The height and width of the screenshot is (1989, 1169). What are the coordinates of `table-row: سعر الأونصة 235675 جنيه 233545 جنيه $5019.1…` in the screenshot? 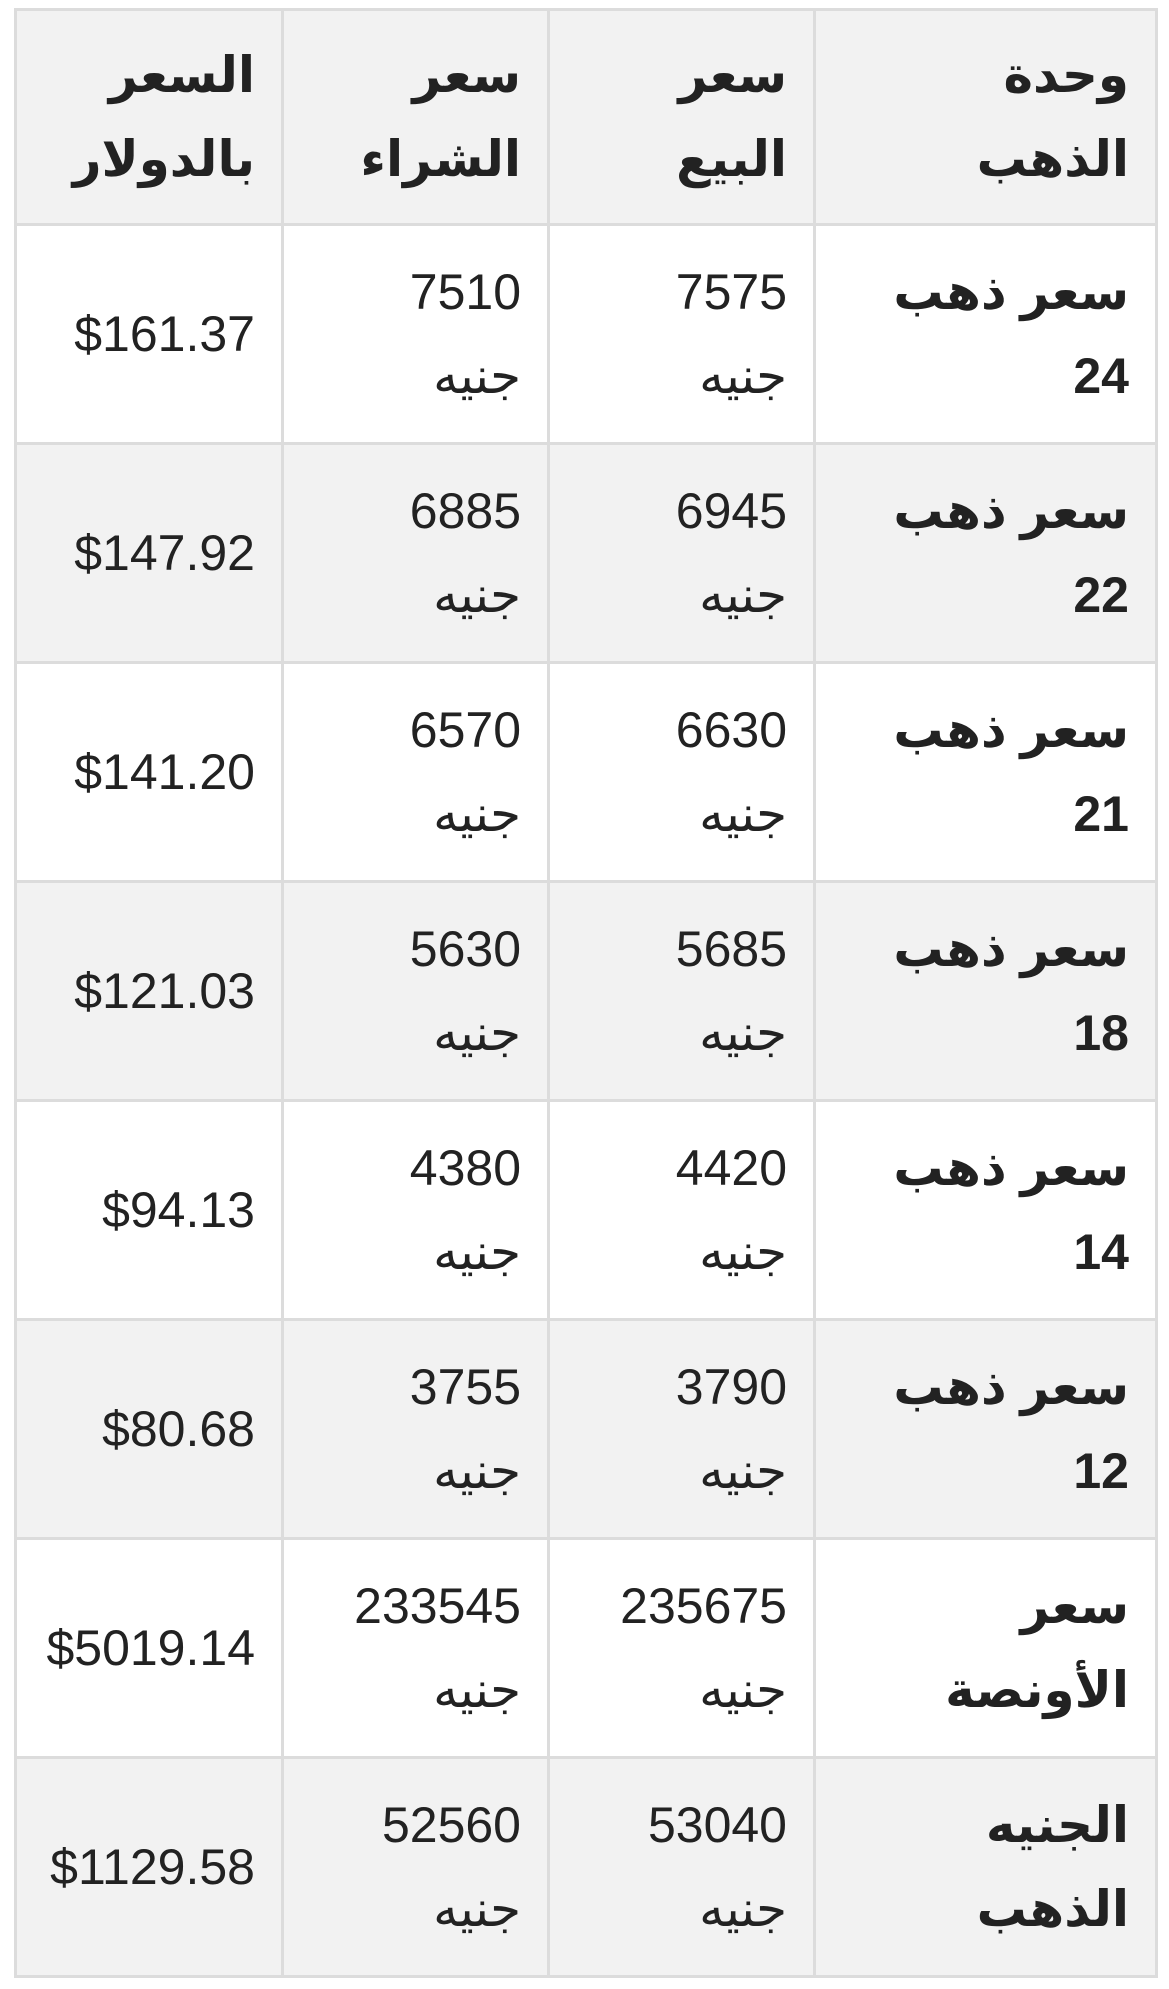 It's located at (586, 1648).